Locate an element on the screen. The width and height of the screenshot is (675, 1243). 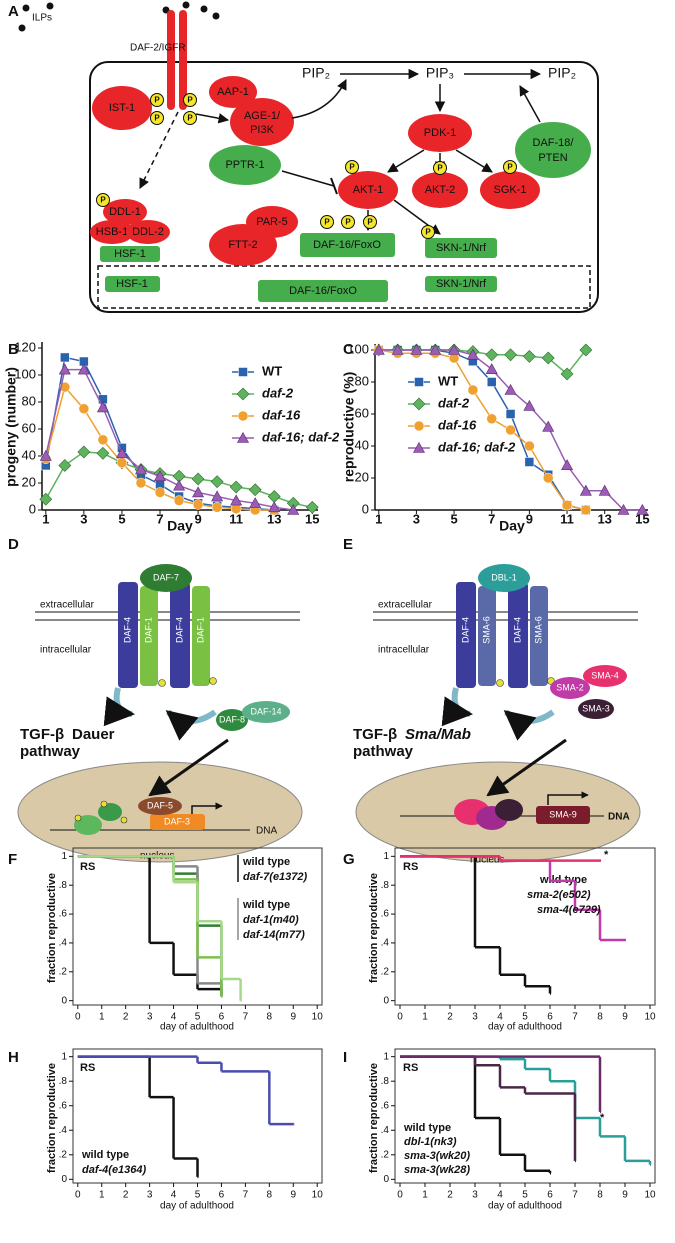
label: 8 is located at coordinates (600, 1017).